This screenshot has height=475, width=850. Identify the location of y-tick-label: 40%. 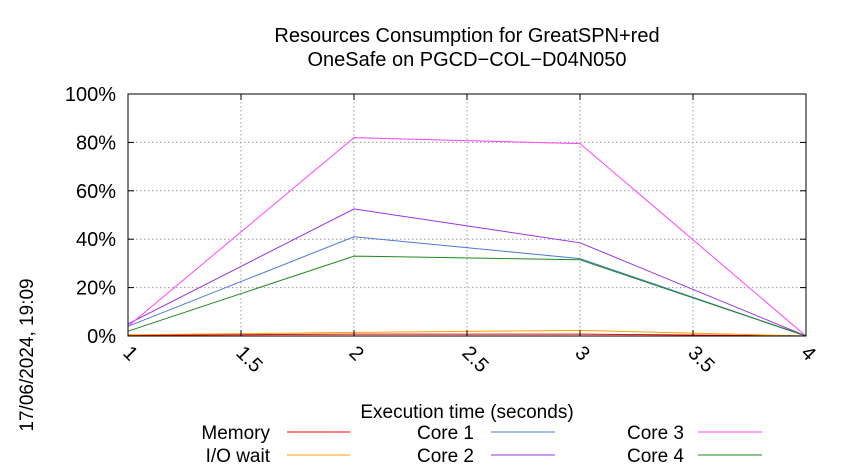
(96, 240).